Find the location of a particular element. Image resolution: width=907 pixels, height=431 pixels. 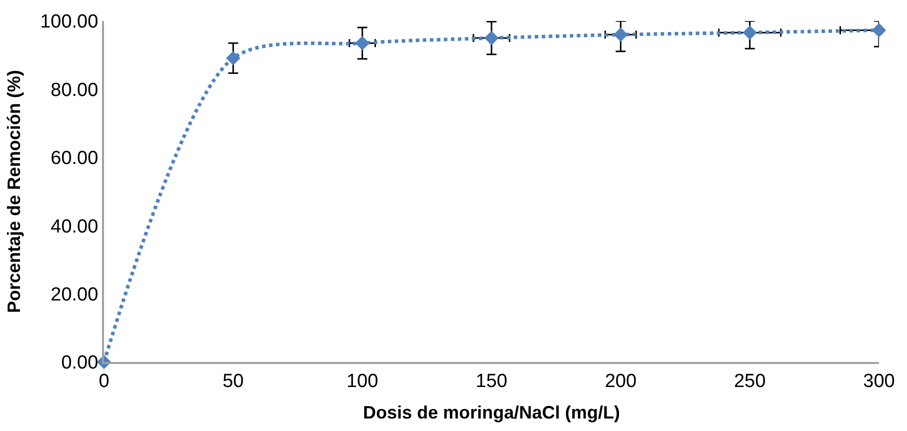

y-tick-label: 60.00 is located at coordinates (74, 159).